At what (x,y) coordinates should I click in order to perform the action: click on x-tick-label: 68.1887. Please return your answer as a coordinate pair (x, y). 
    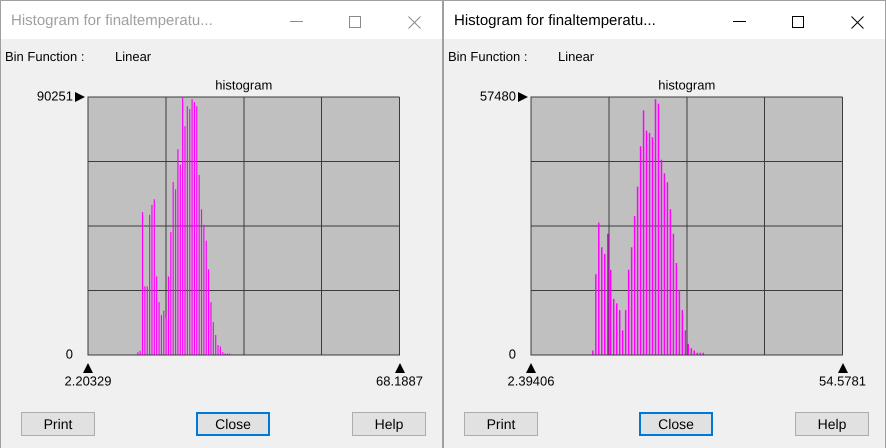
    Looking at the image, I should click on (400, 380).